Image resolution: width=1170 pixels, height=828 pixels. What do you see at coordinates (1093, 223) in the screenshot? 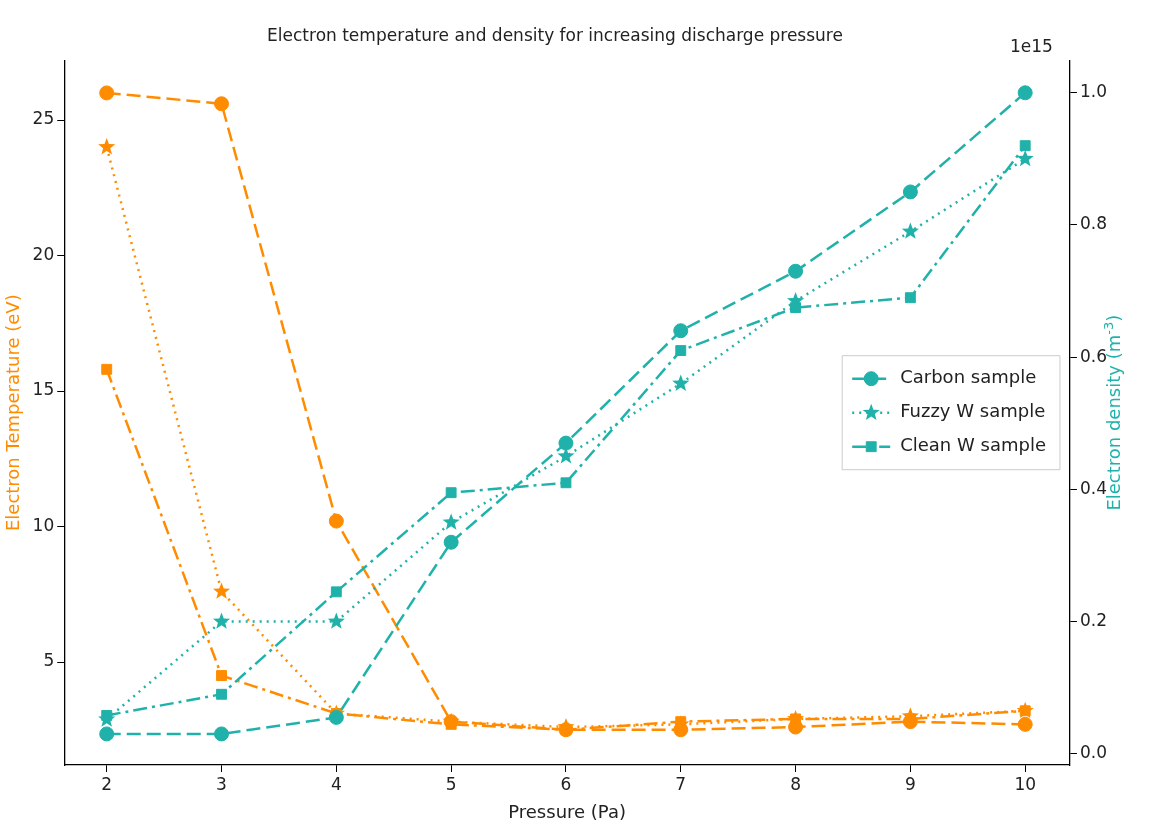
I see `y2-tick-label: 0.8` at bounding box center [1093, 223].